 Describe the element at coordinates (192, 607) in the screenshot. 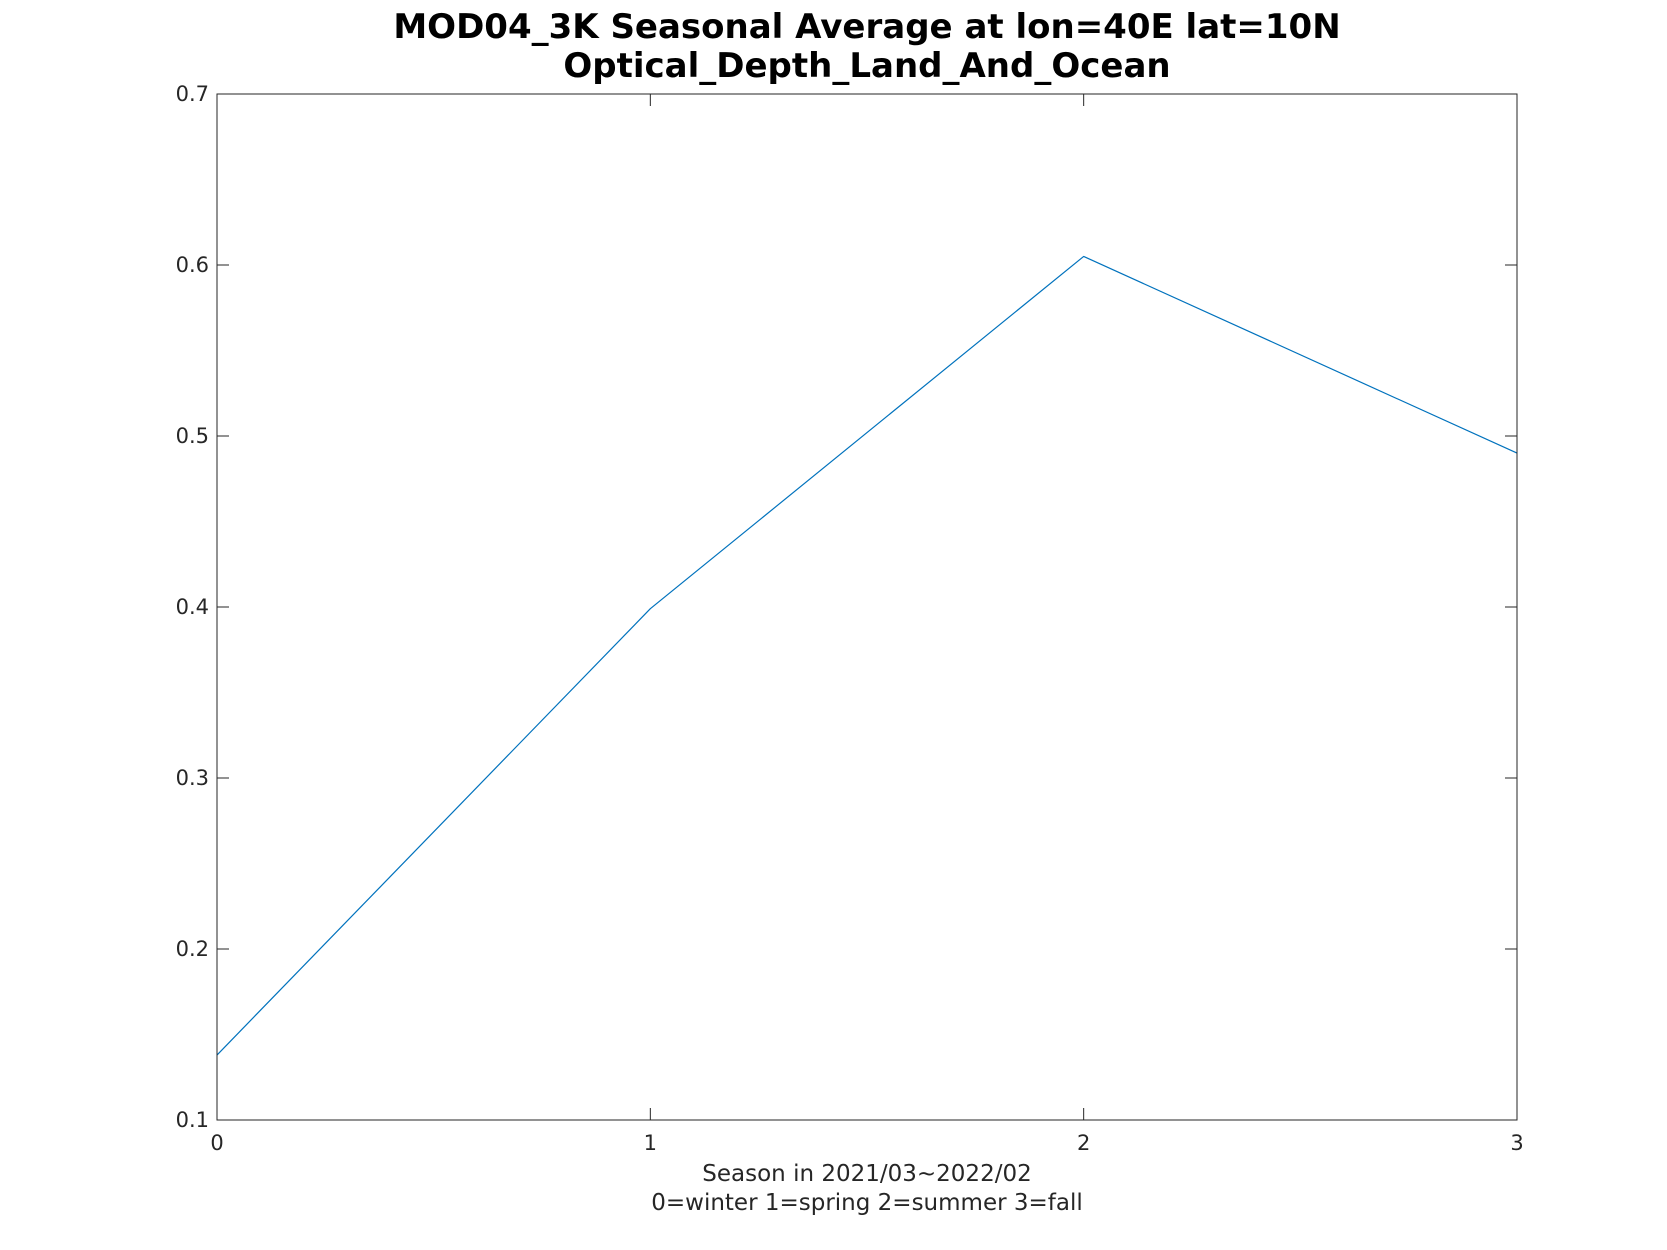

I see `y-tick-label-3: 0.4` at that location.